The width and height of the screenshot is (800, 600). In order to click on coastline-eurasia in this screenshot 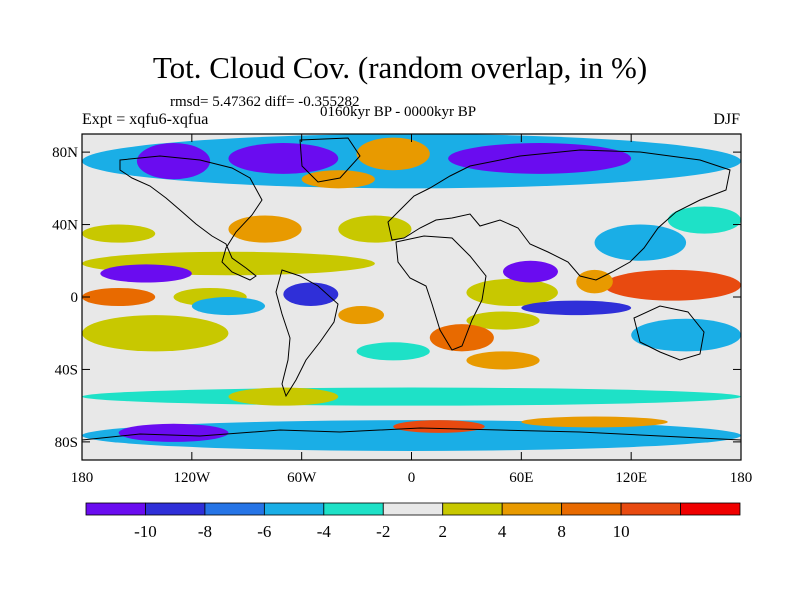, I will do `click(559, 215)`.